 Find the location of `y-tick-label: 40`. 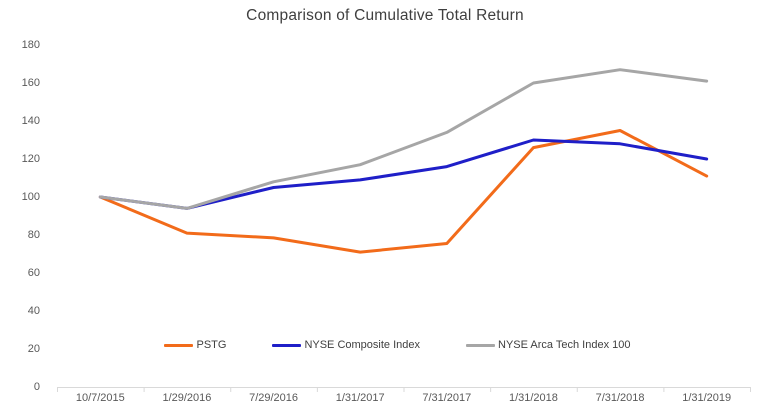

y-tick-label: 40 is located at coordinates (33, 311).